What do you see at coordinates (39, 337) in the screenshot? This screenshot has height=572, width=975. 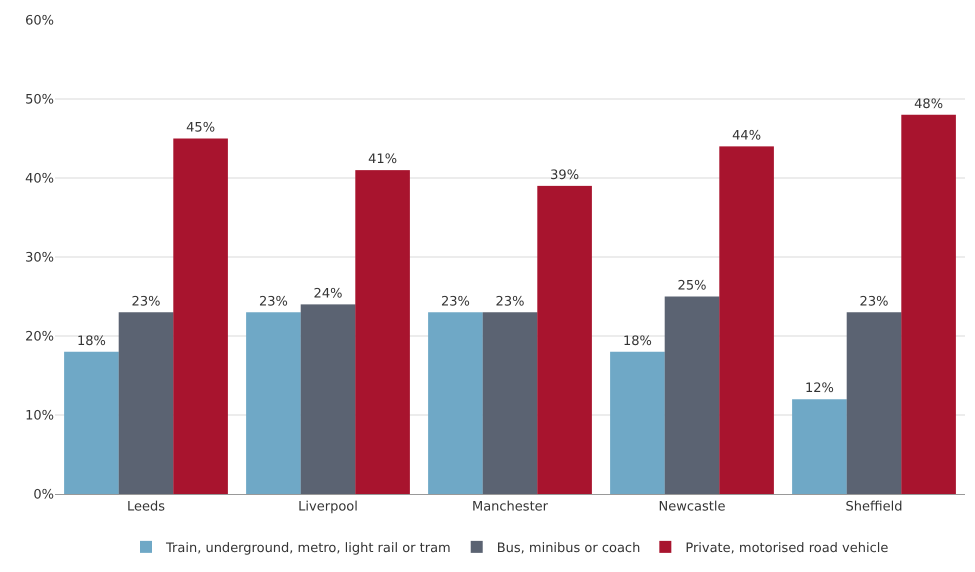 I see `y-tick-label: 20%` at bounding box center [39, 337].